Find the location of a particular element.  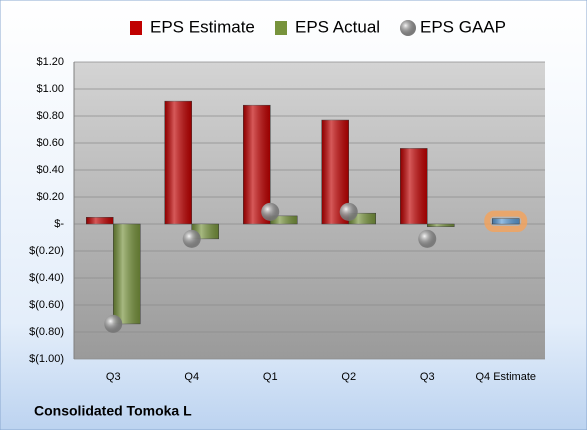

x-tick-label: Q2 is located at coordinates (348, 377).